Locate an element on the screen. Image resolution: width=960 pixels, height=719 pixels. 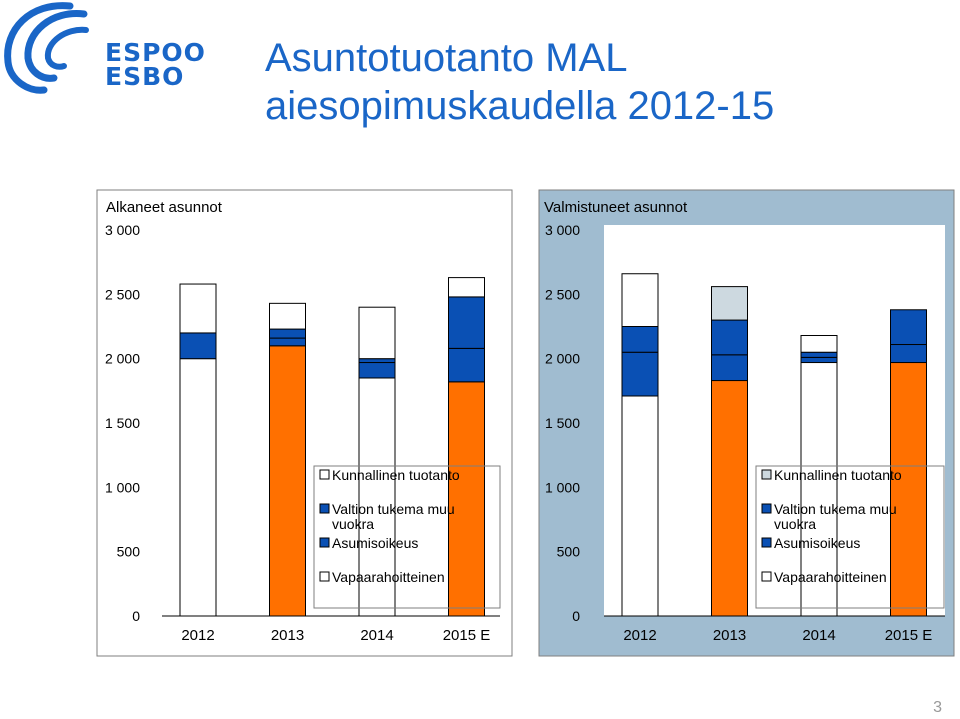
chart-2-legend-box is located at coordinates (850, 537).